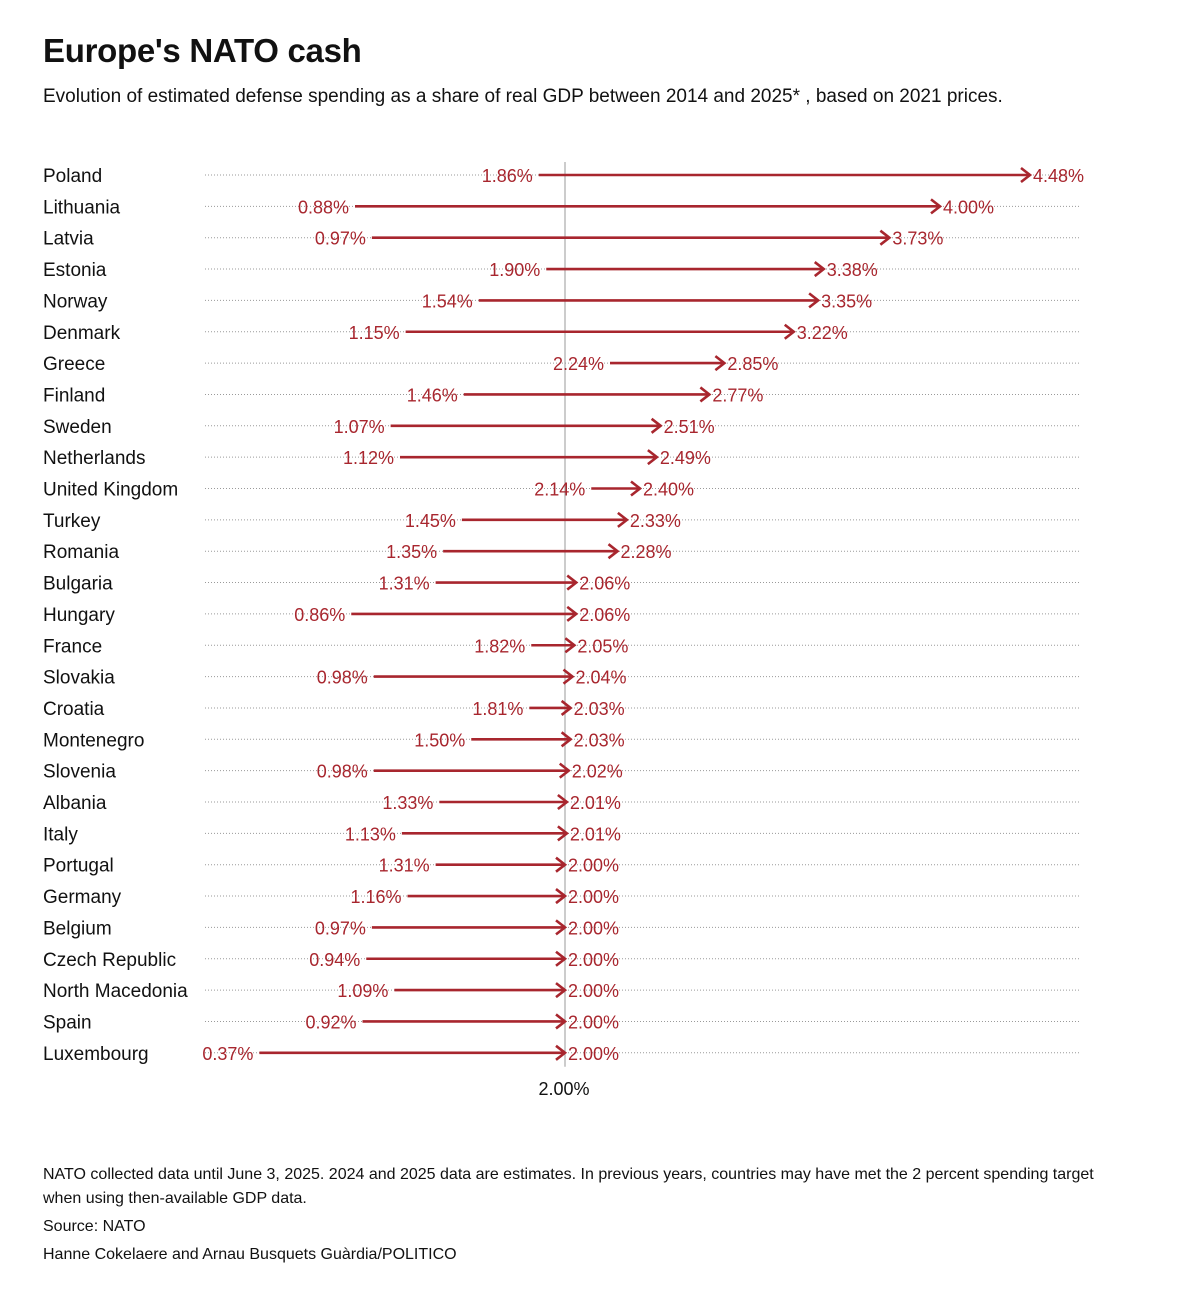 This screenshot has height=1300, width=1189. I want to click on country-label: Hungary, so click(79, 615).